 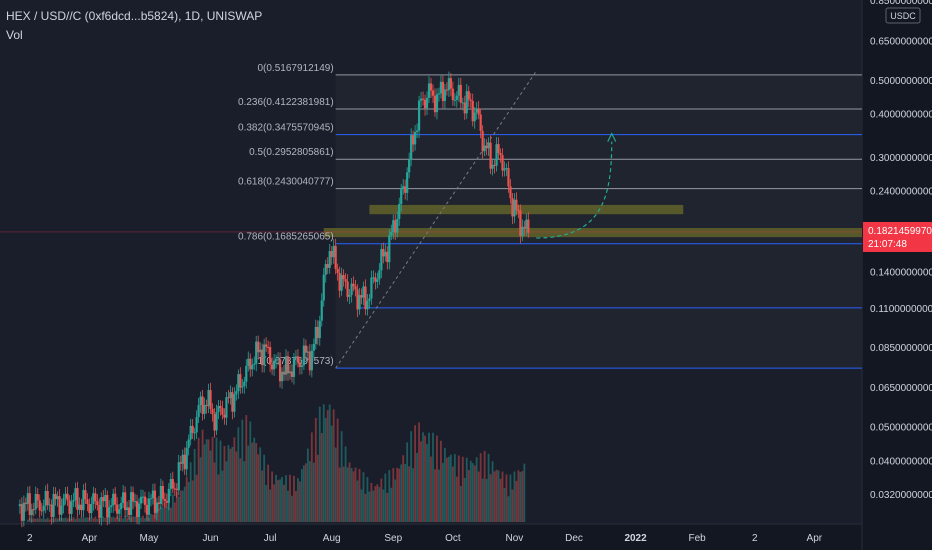 I want to click on resistance-zone, so click(x=592, y=233).